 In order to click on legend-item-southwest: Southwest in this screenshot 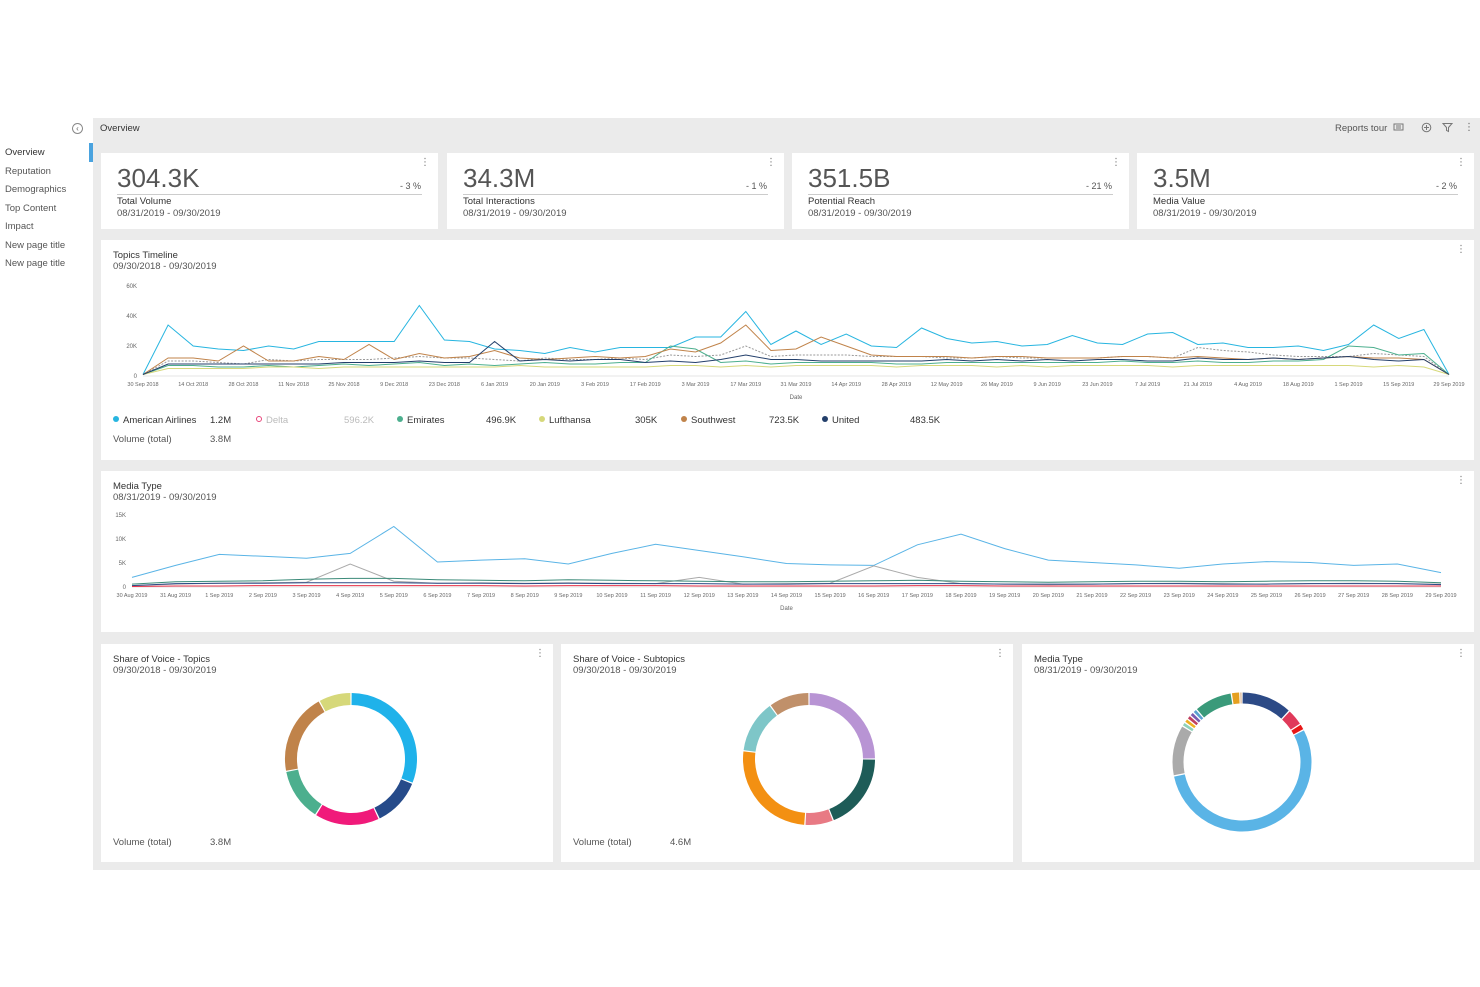, I will do `click(708, 420)`.